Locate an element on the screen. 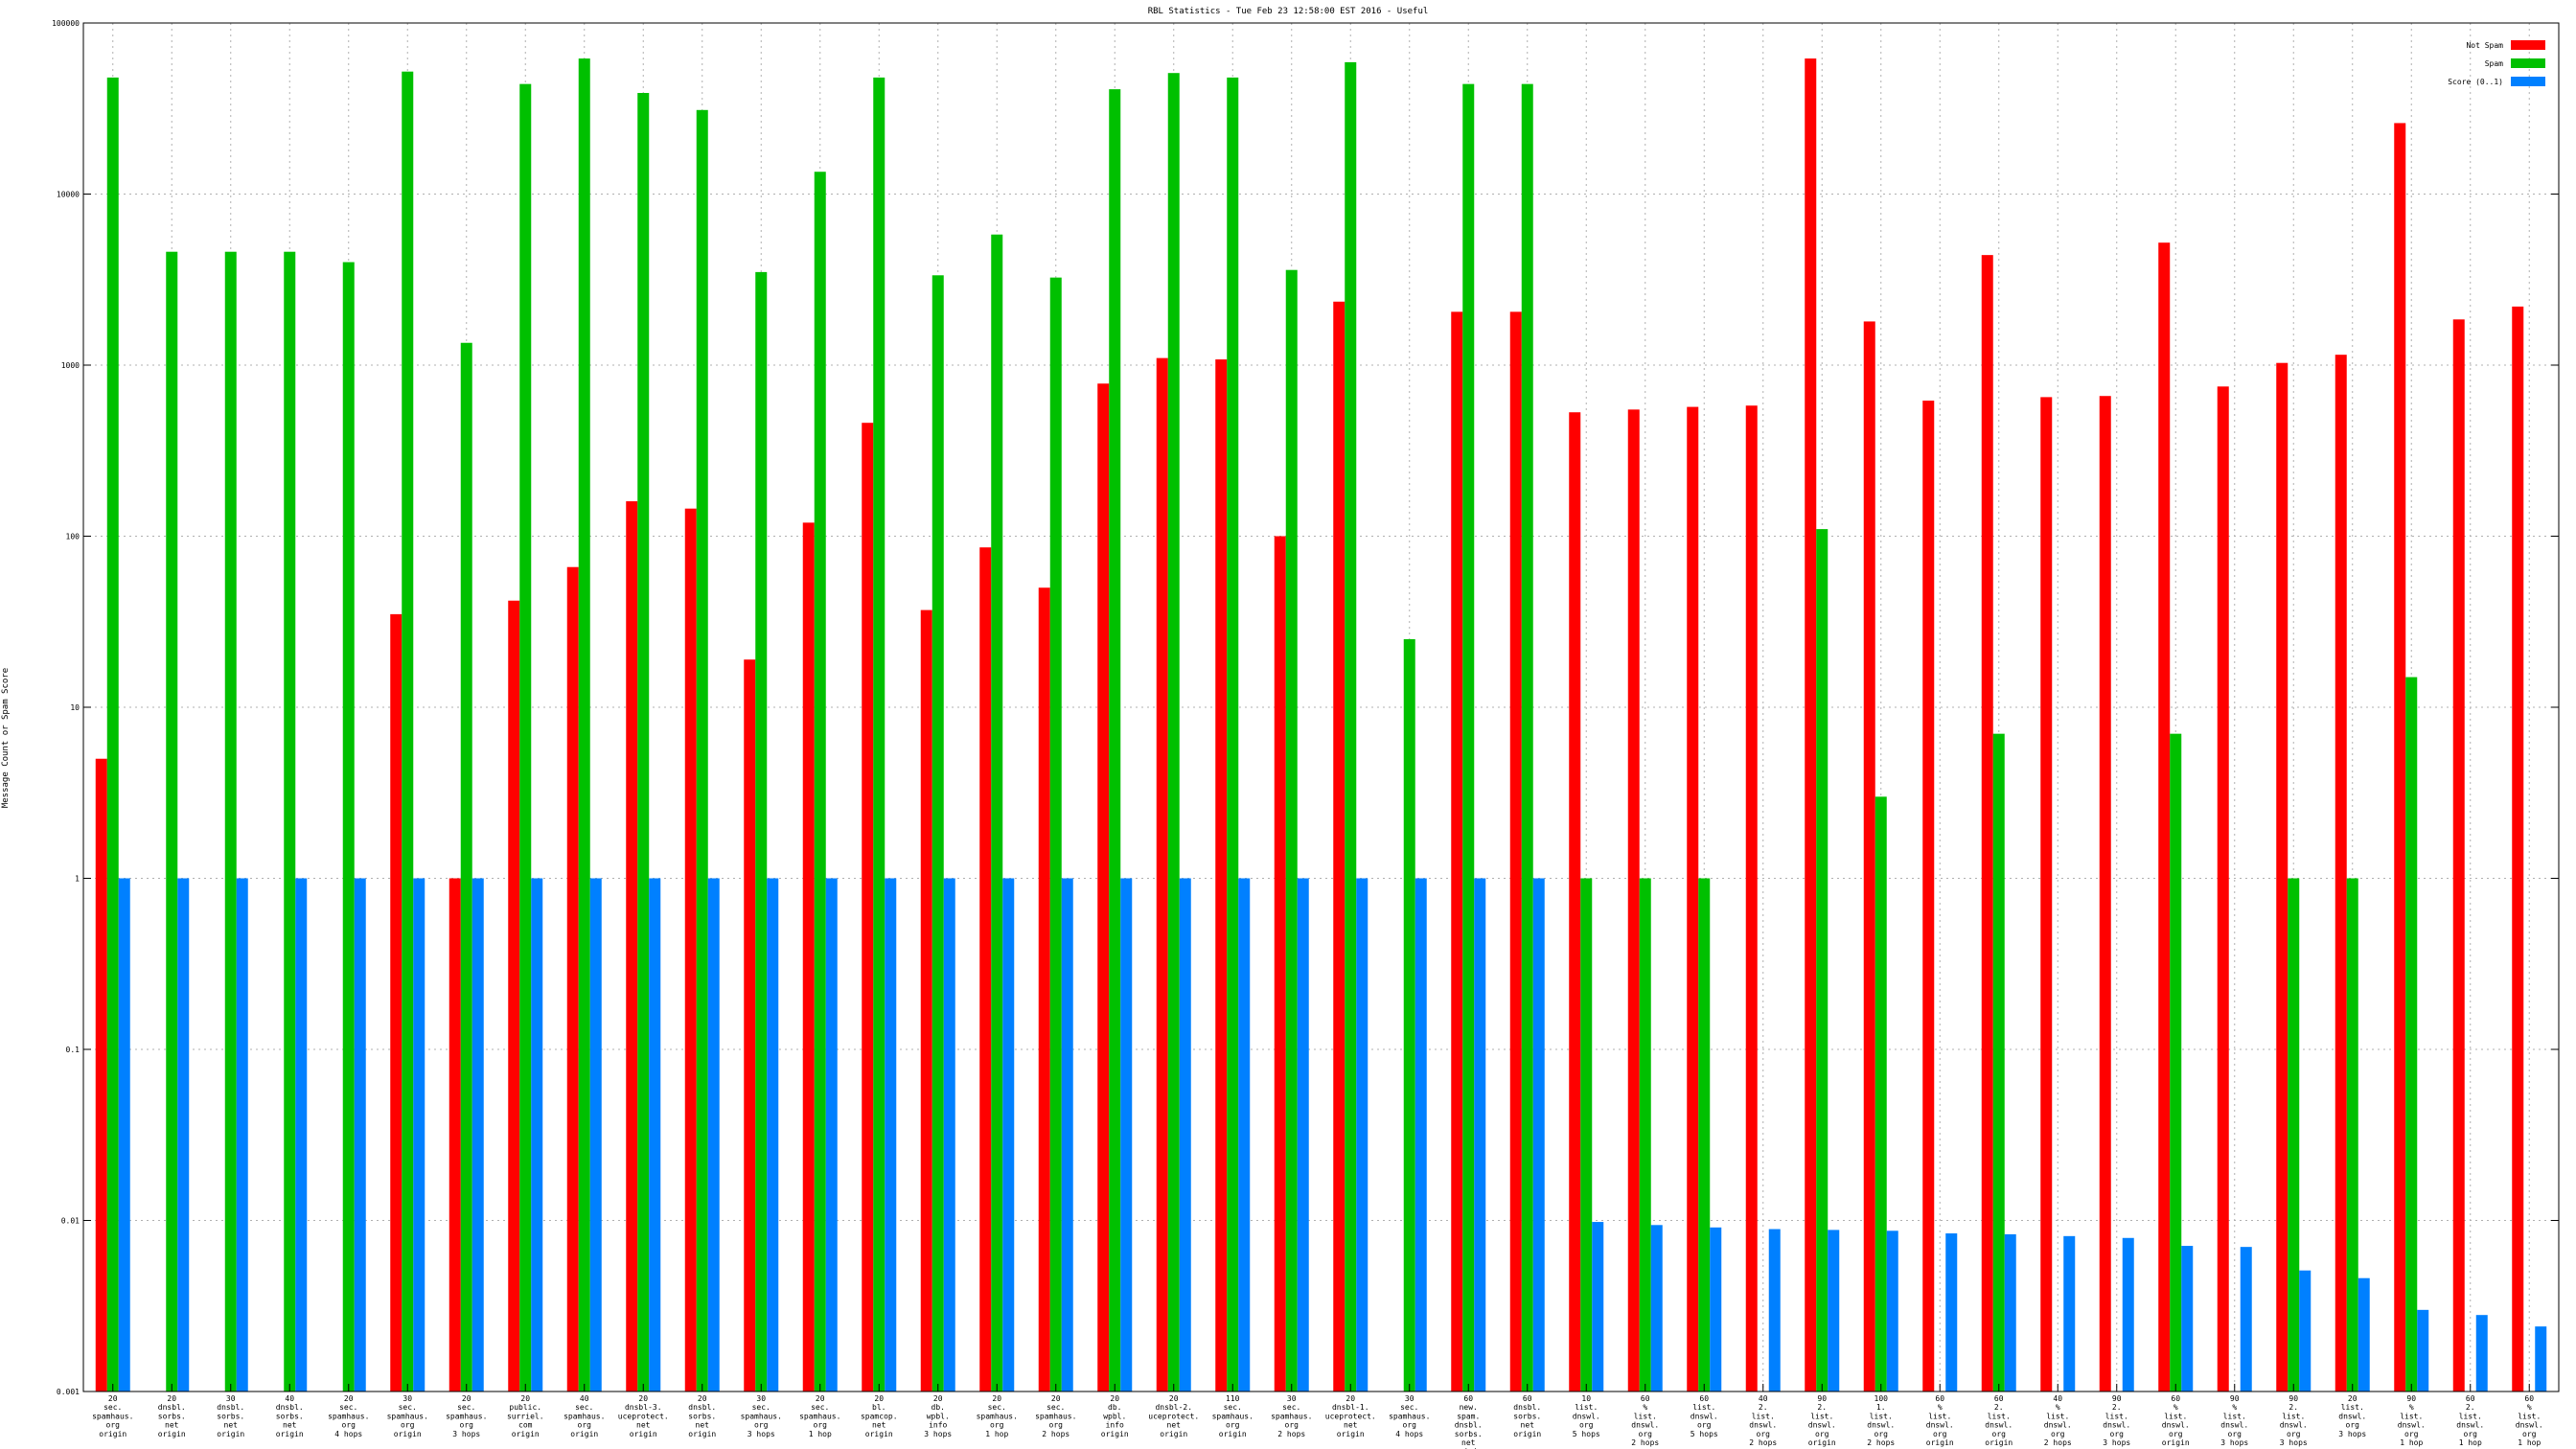 This screenshot has width=2576, height=1449. y-tick-label: 10000 is located at coordinates (68, 195).